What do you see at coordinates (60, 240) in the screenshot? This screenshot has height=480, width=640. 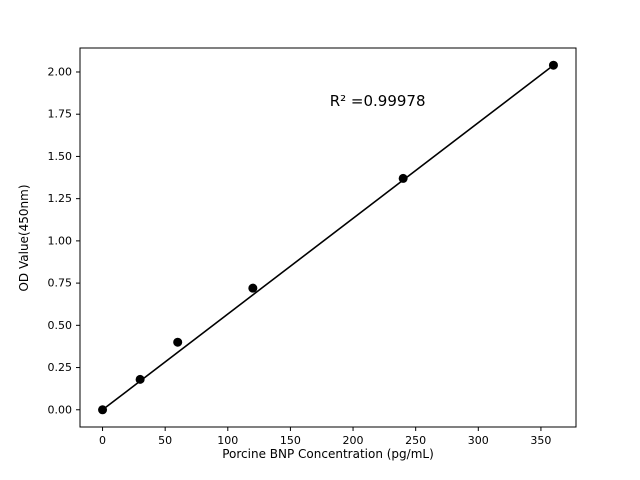 I see `y-tick-label: 1.00` at bounding box center [60, 240].